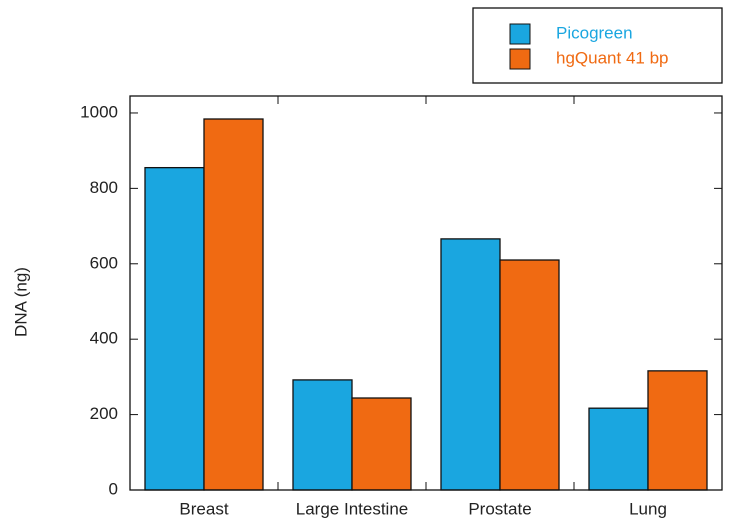 The width and height of the screenshot is (732, 527). I want to click on legend-label: hgQuant 41 bp, so click(612, 57).